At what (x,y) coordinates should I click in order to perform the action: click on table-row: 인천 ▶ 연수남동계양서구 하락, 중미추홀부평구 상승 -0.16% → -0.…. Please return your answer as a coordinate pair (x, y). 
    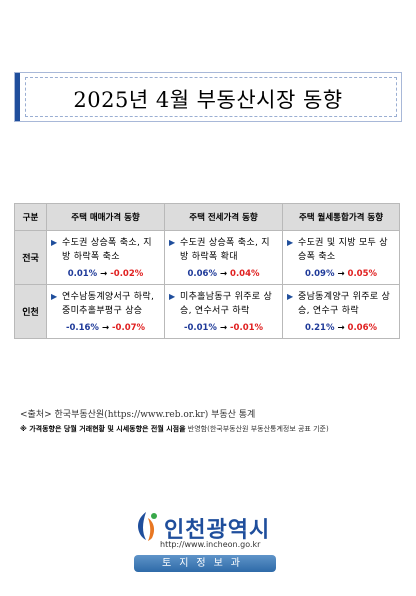
    Looking at the image, I should click on (207, 311).